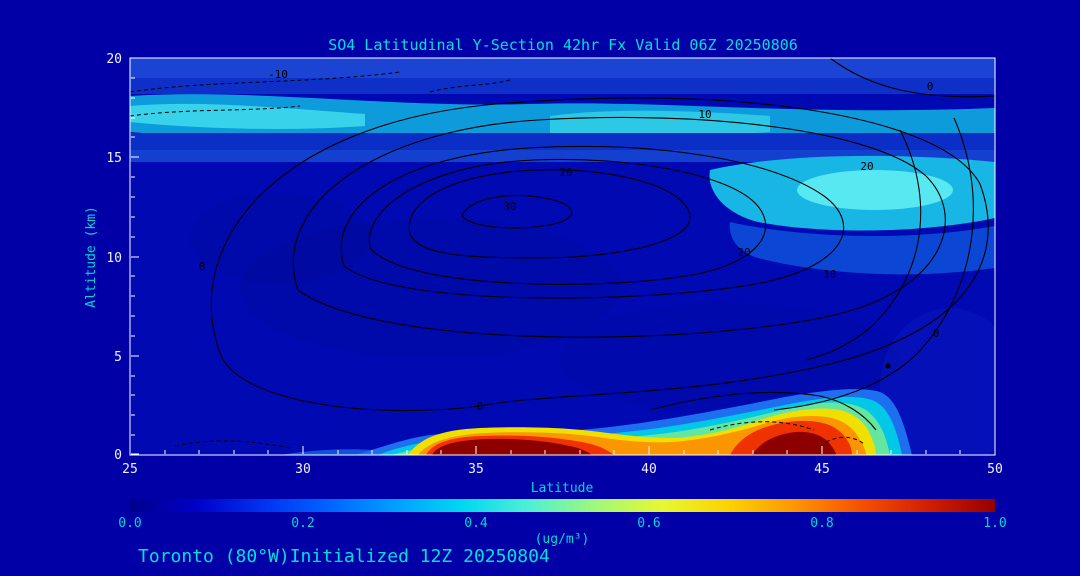 The image size is (1080, 576). I want to click on colorbar, so click(562, 505).